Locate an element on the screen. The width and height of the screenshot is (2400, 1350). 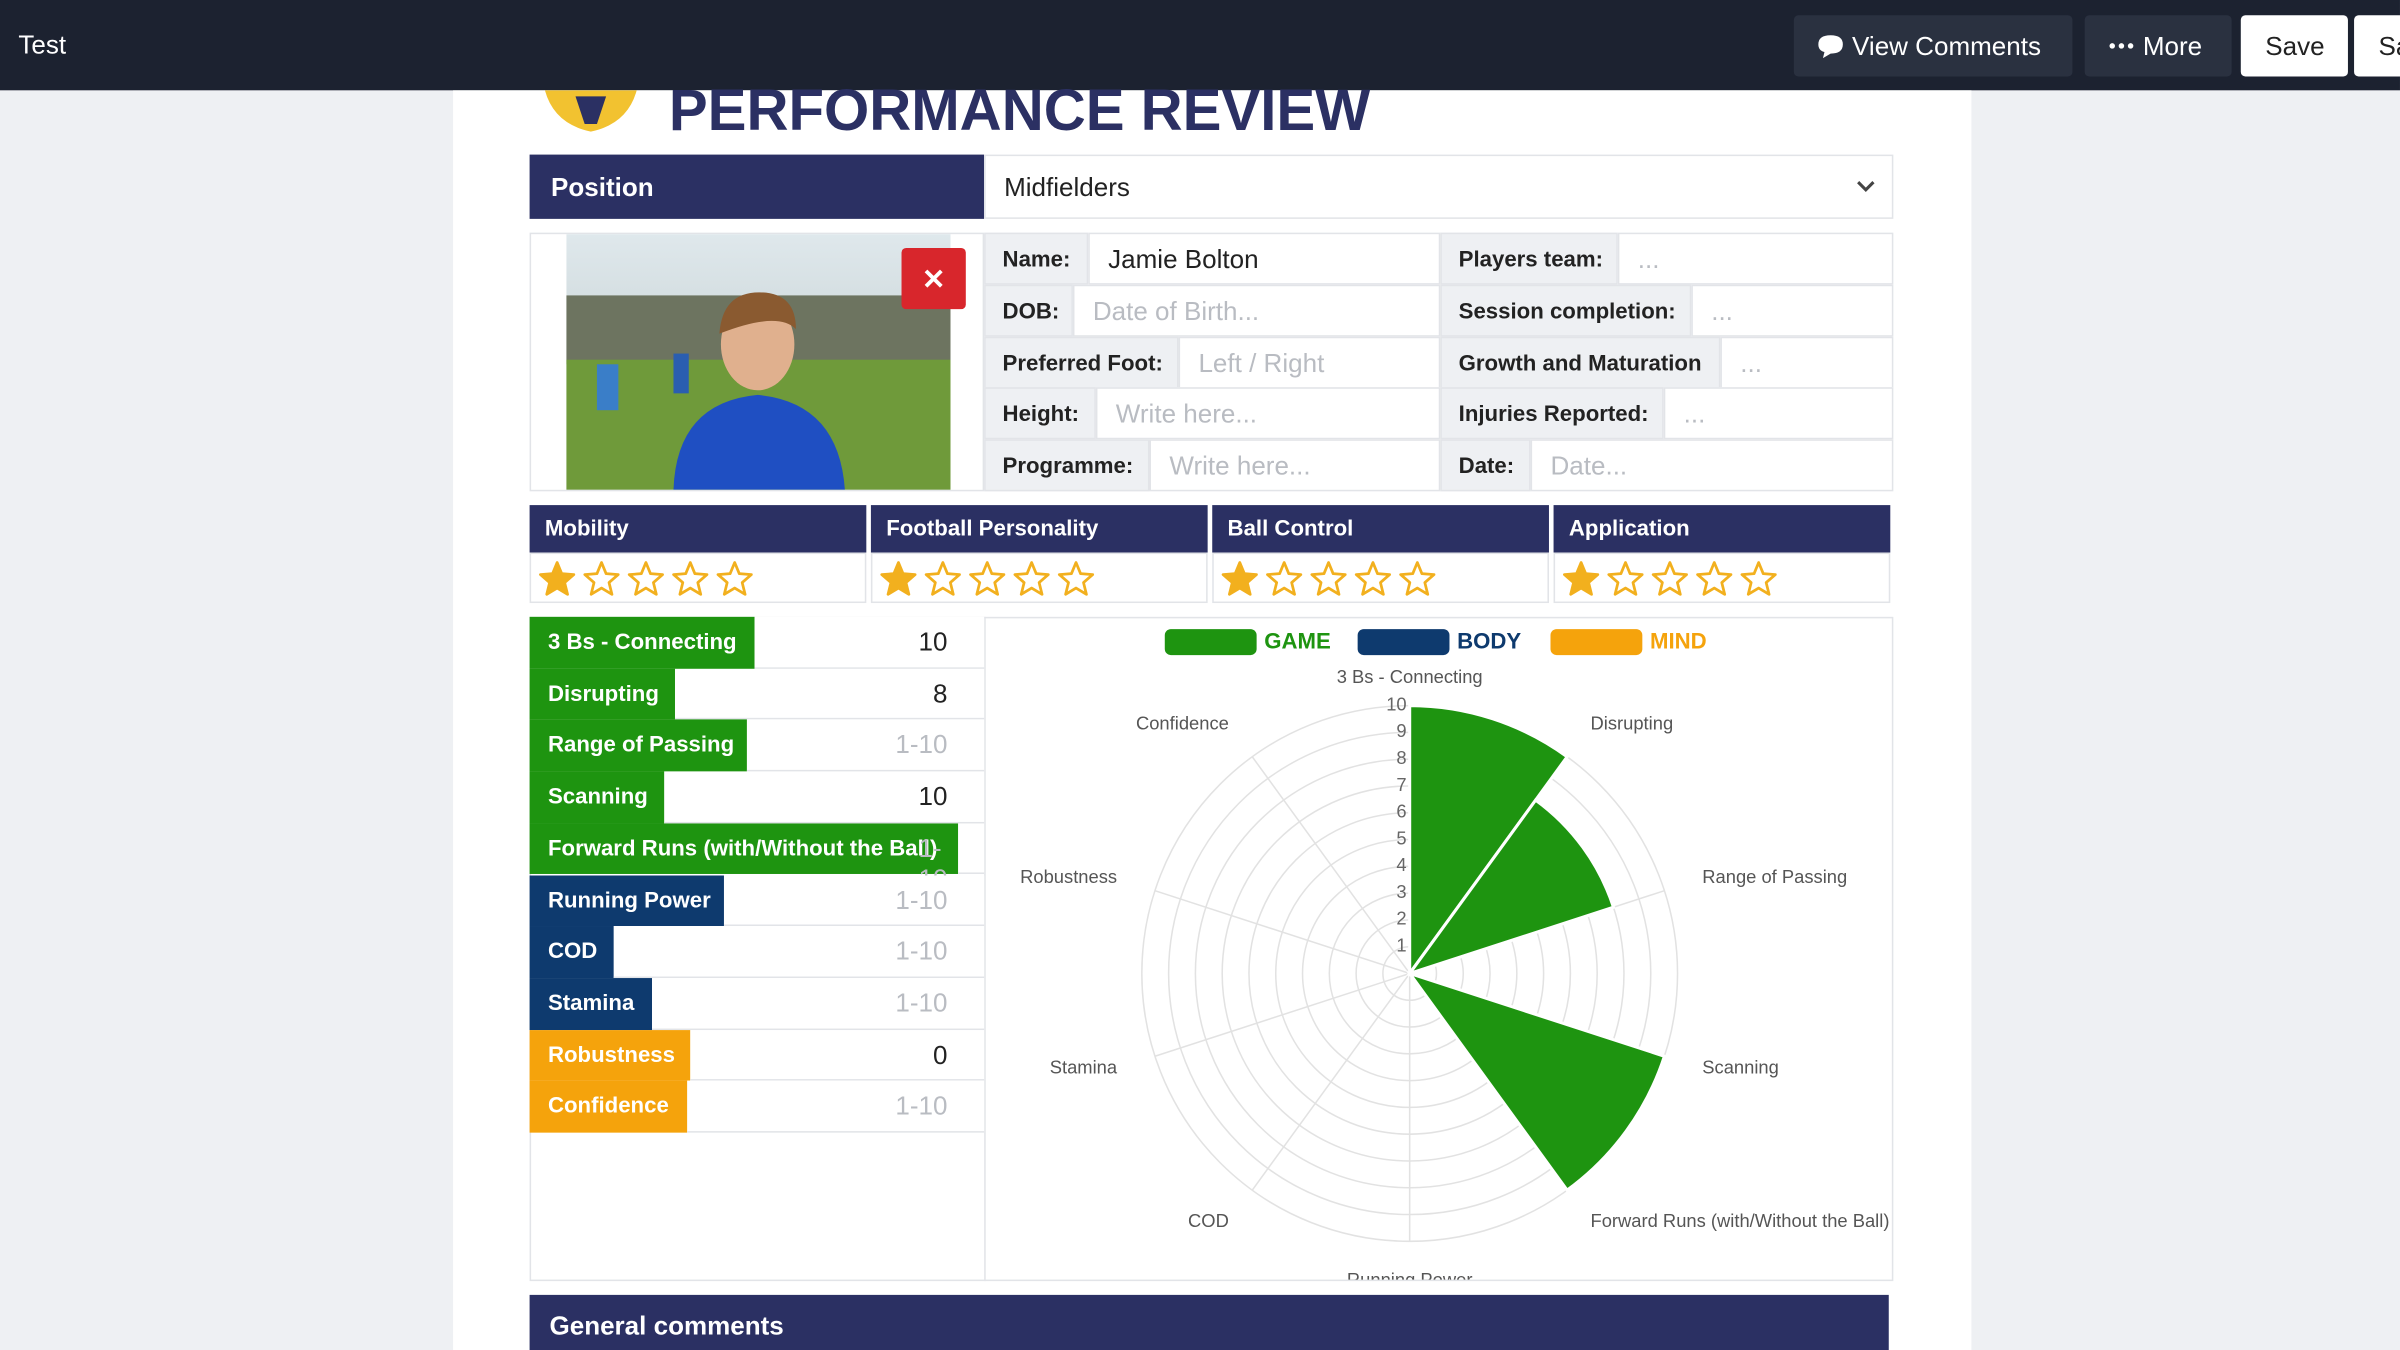
top-button: View Comments is located at coordinates (1933, 46).